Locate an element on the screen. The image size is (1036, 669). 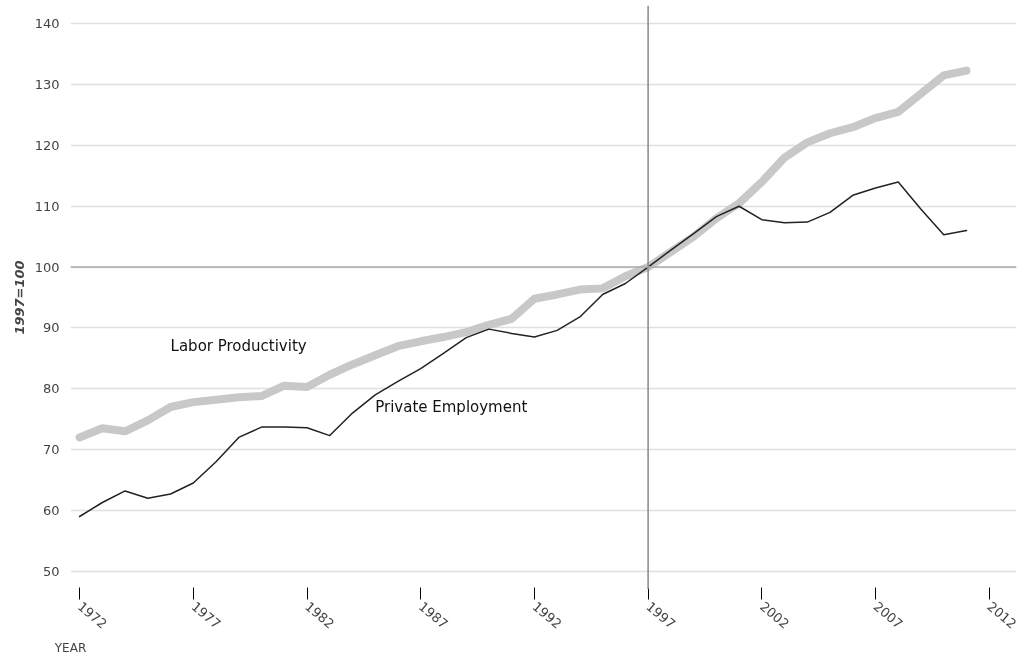
y-tick-label: 50 is located at coordinates (51, 571).